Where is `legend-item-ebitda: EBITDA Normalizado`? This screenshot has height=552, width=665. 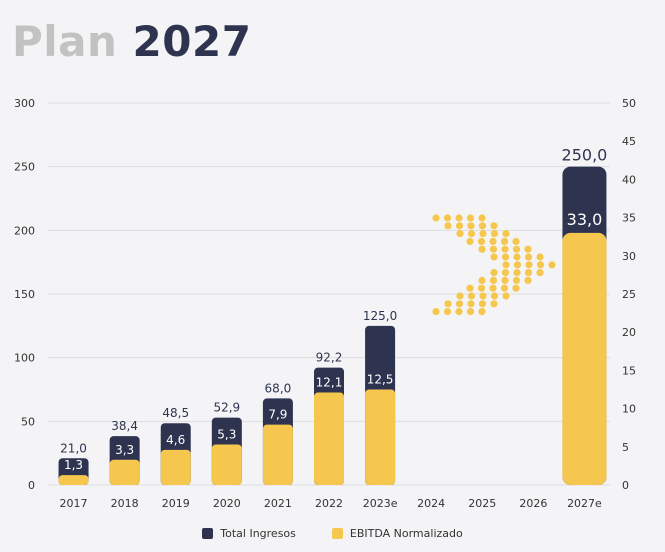 legend-item-ebitda: EBITDA Normalizado is located at coordinates (397, 533).